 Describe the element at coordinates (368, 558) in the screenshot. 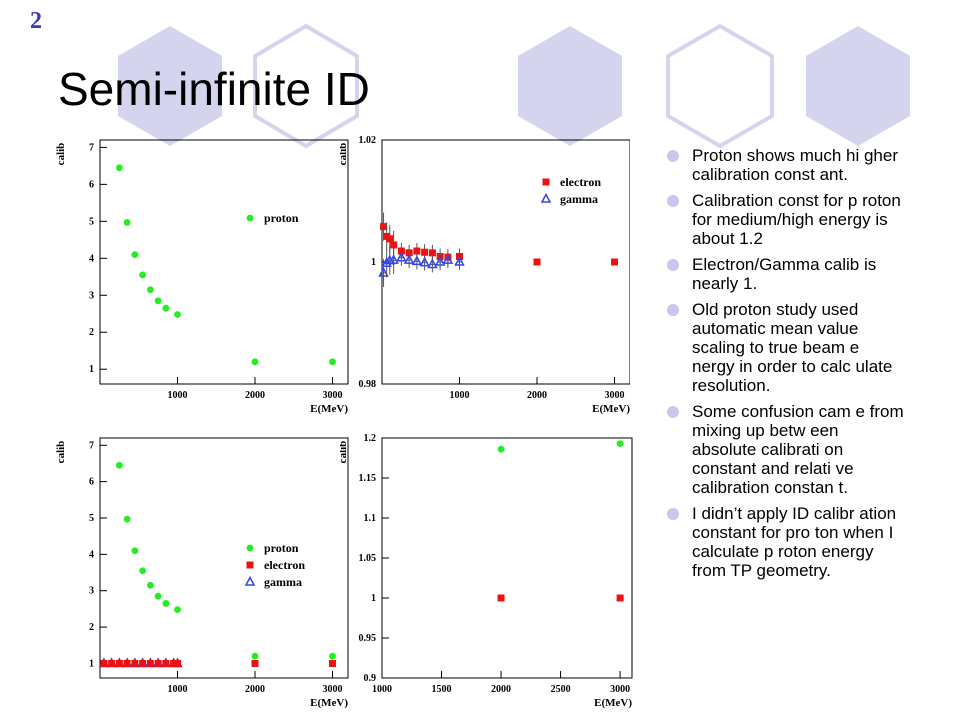

I see `y-tick-label: 1.05` at that location.